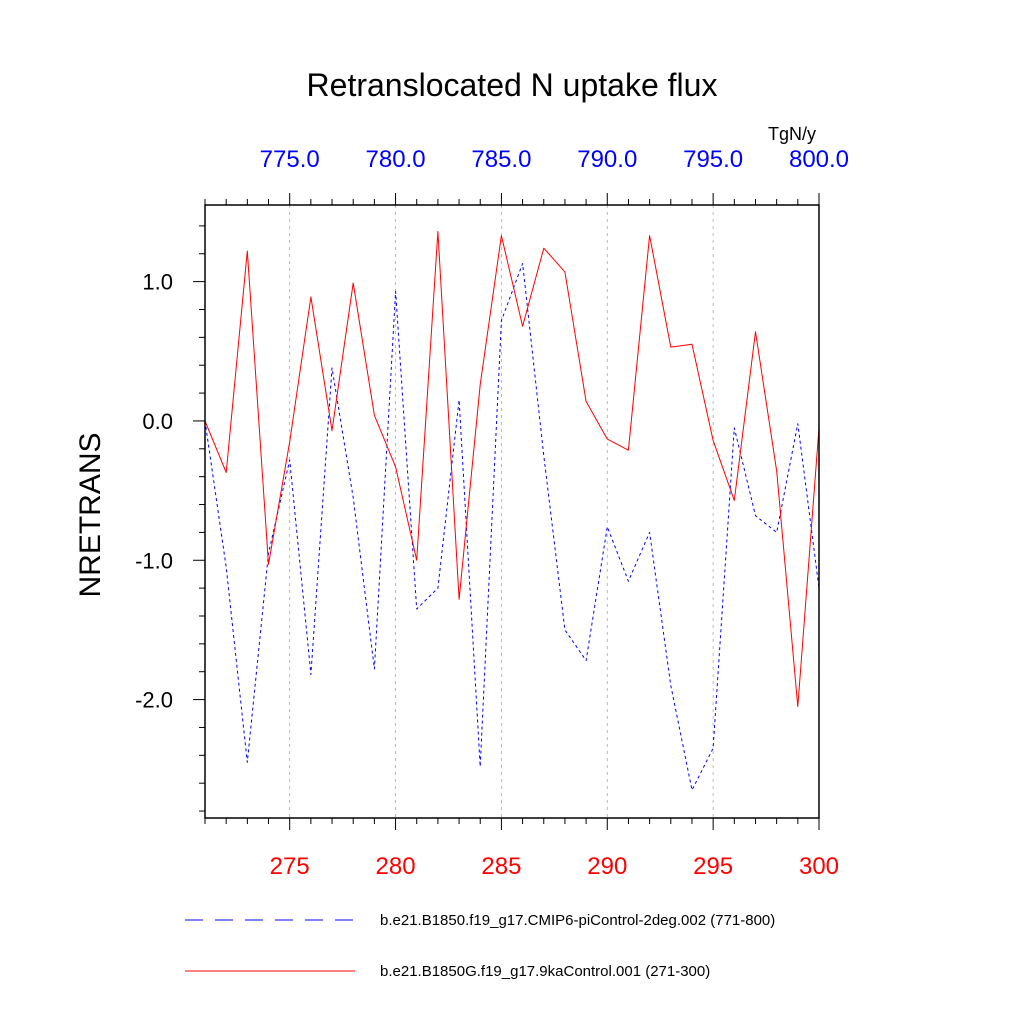 This screenshot has width=1024, height=1024. Describe the element at coordinates (713, 159) in the screenshot. I see `top-tick-label-795: 795.0` at that location.